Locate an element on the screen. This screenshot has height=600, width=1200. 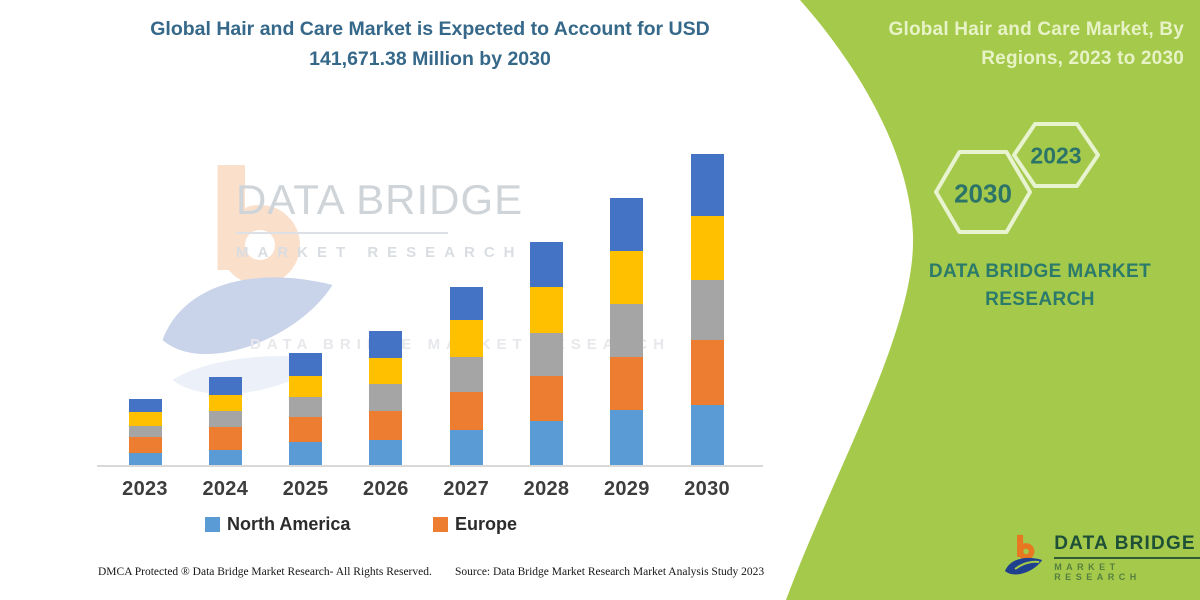
logo-text-block: DATA BRIDGE MARKET RESEARCH is located at coordinates (1127, 557).